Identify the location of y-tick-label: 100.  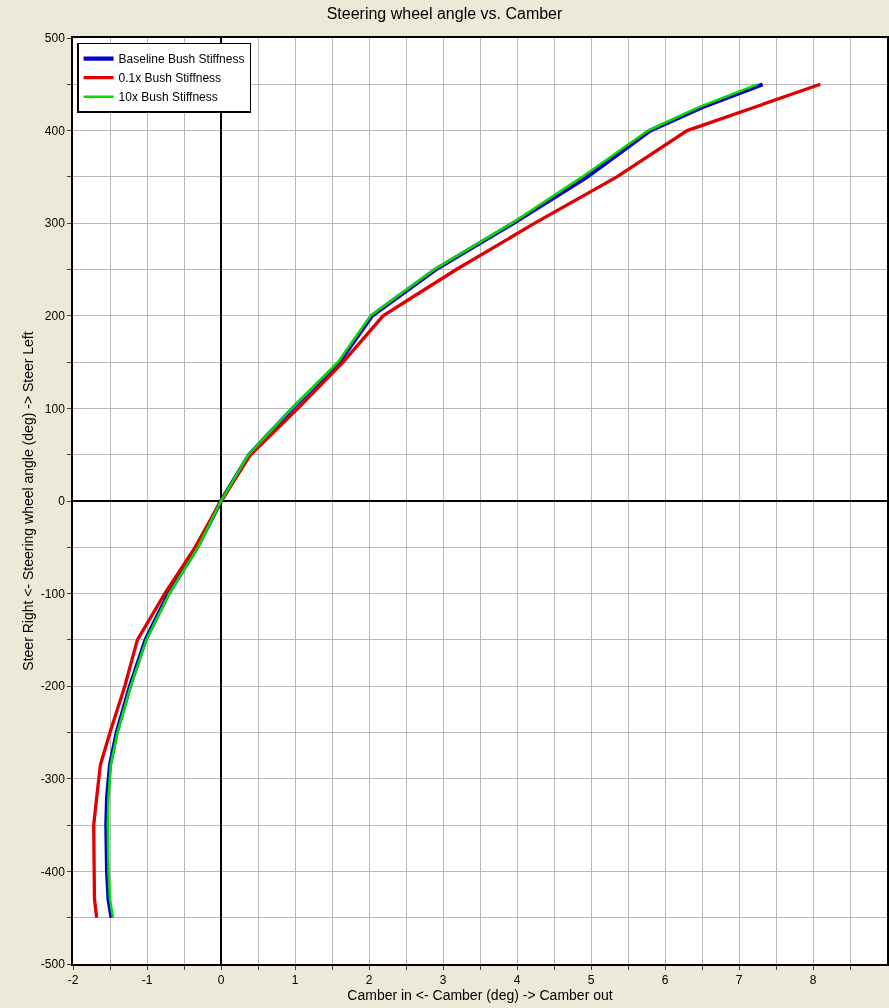
(55, 408).